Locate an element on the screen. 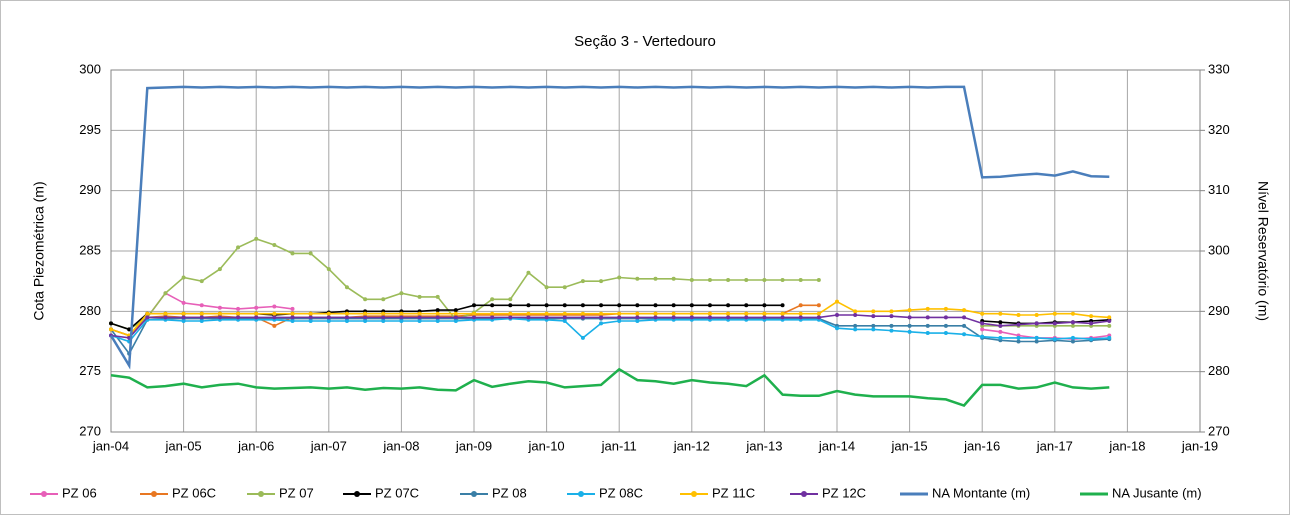 Image resolution: width=1290 pixels, height=515 pixels. y-tick-label: 290 is located at coordinates (90, 189).